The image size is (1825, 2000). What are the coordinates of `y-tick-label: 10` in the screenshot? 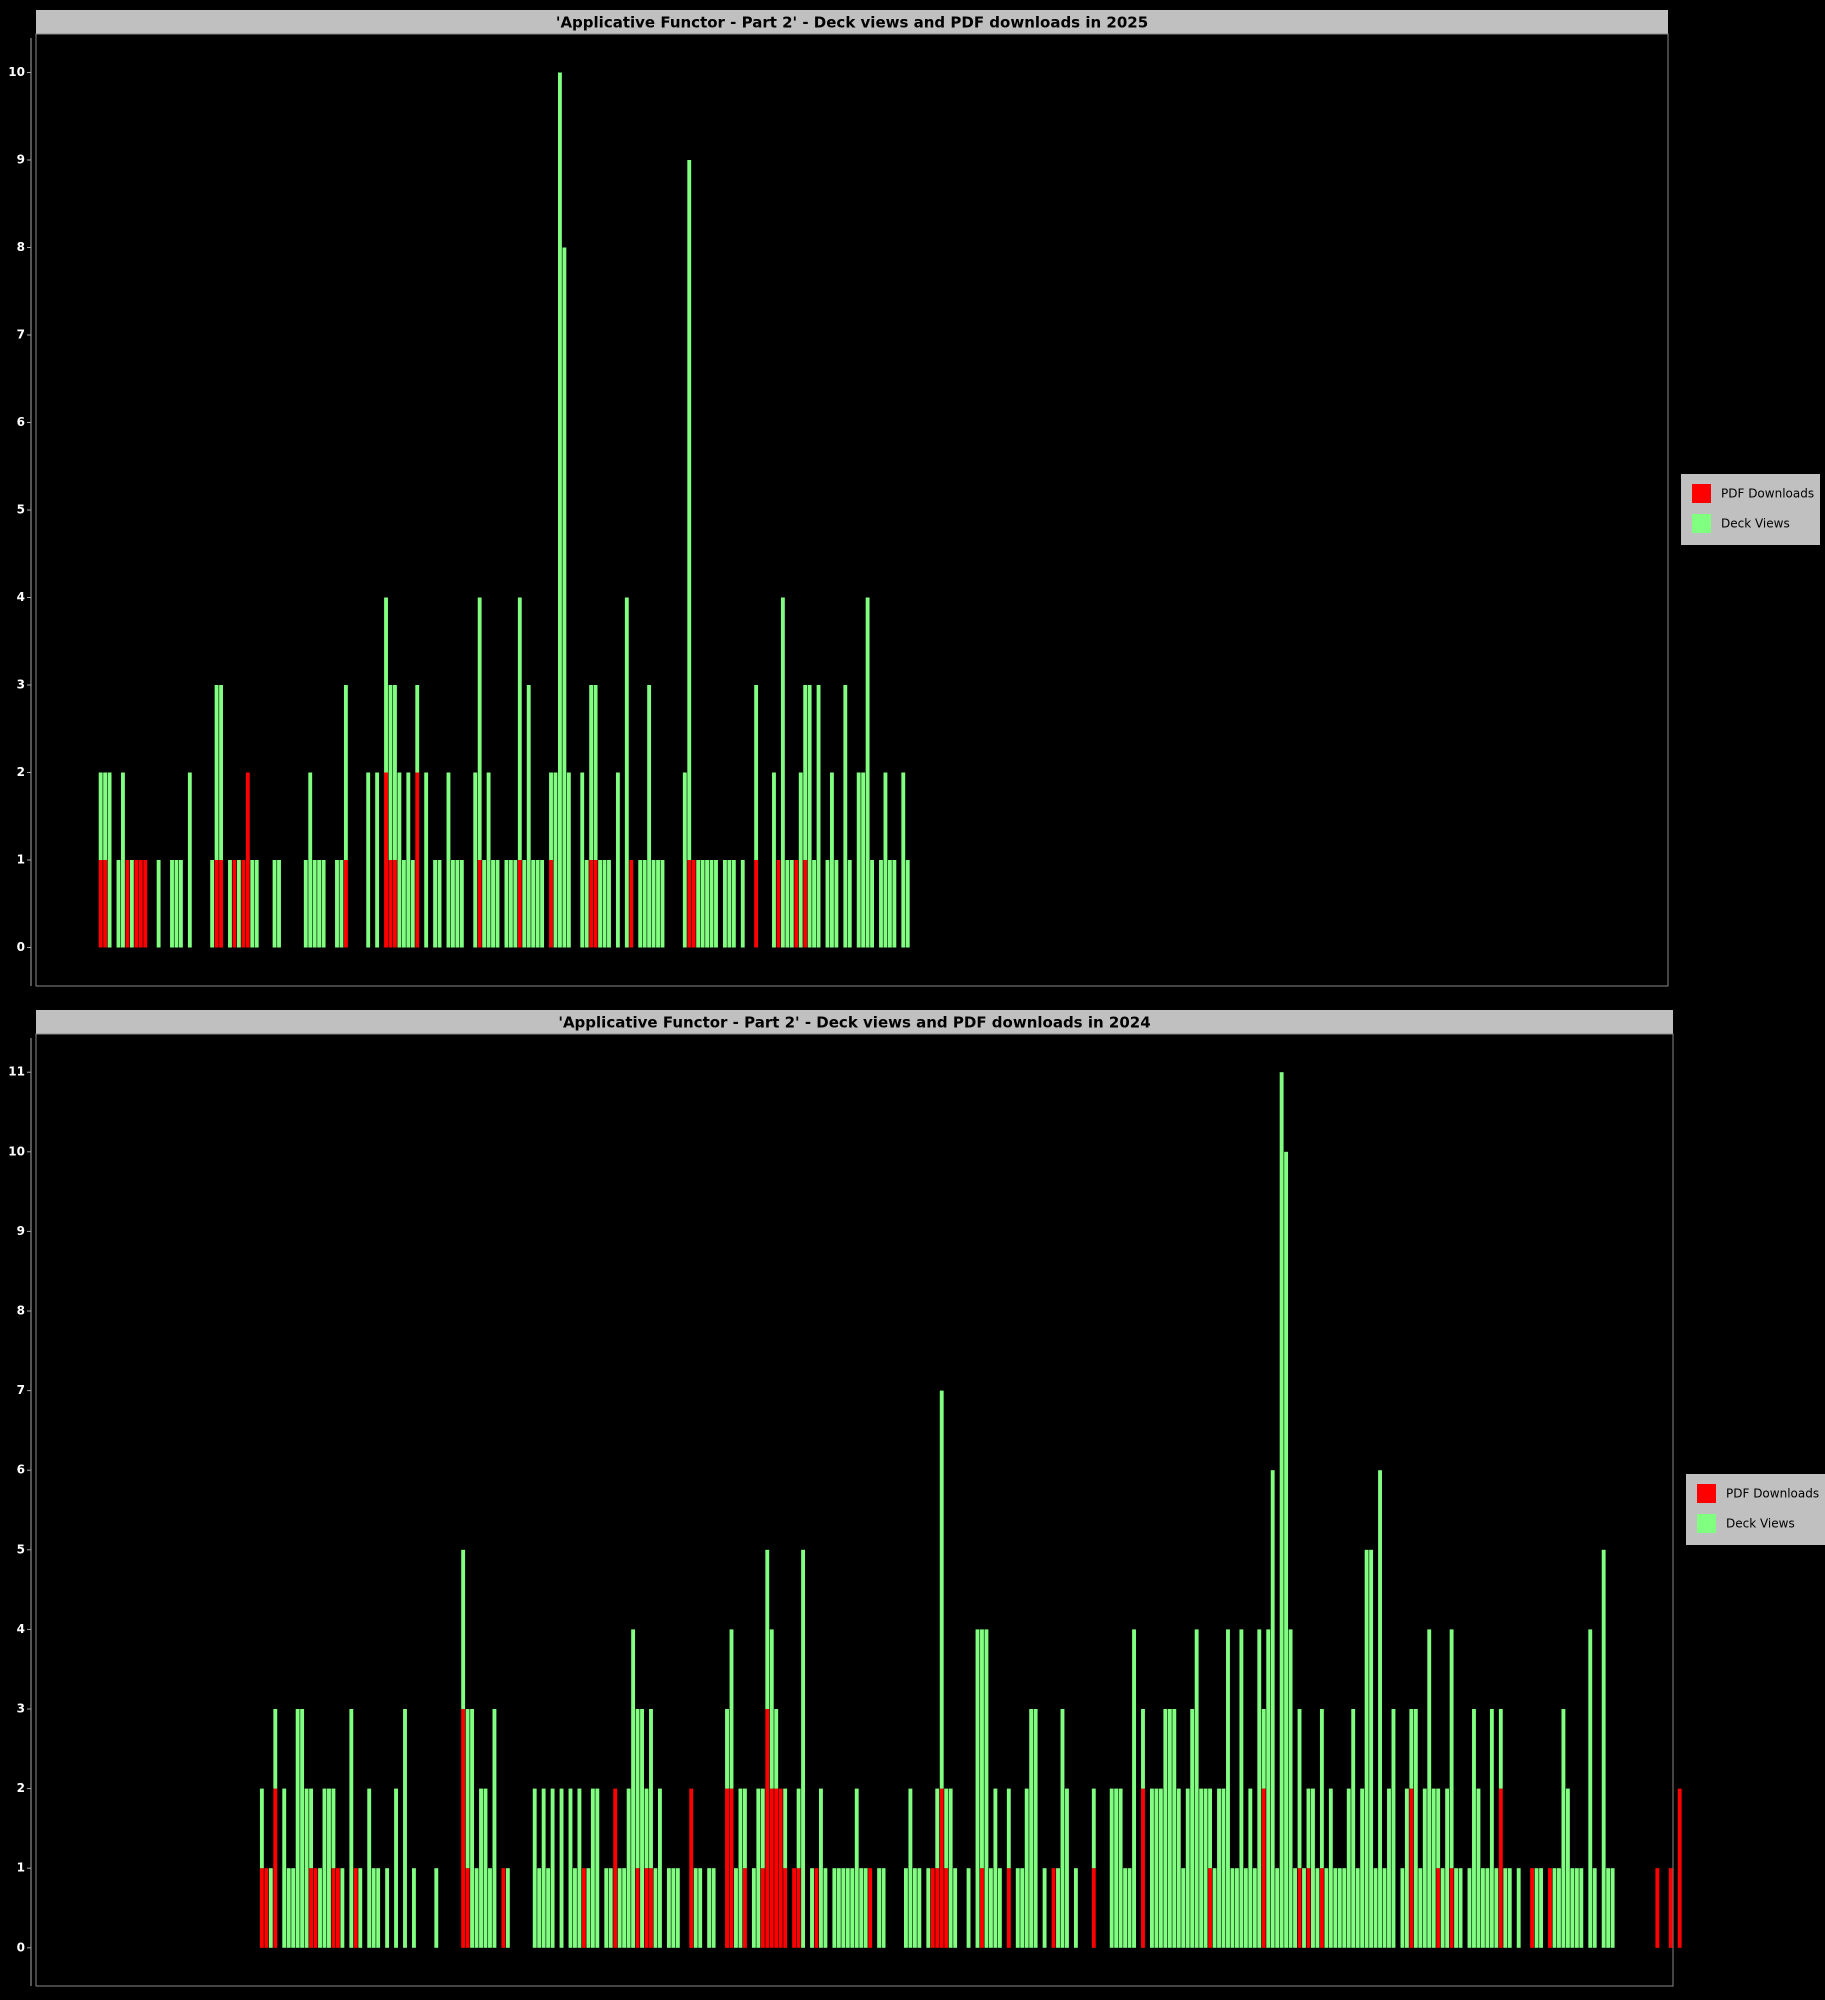 It's located at (16, 72).